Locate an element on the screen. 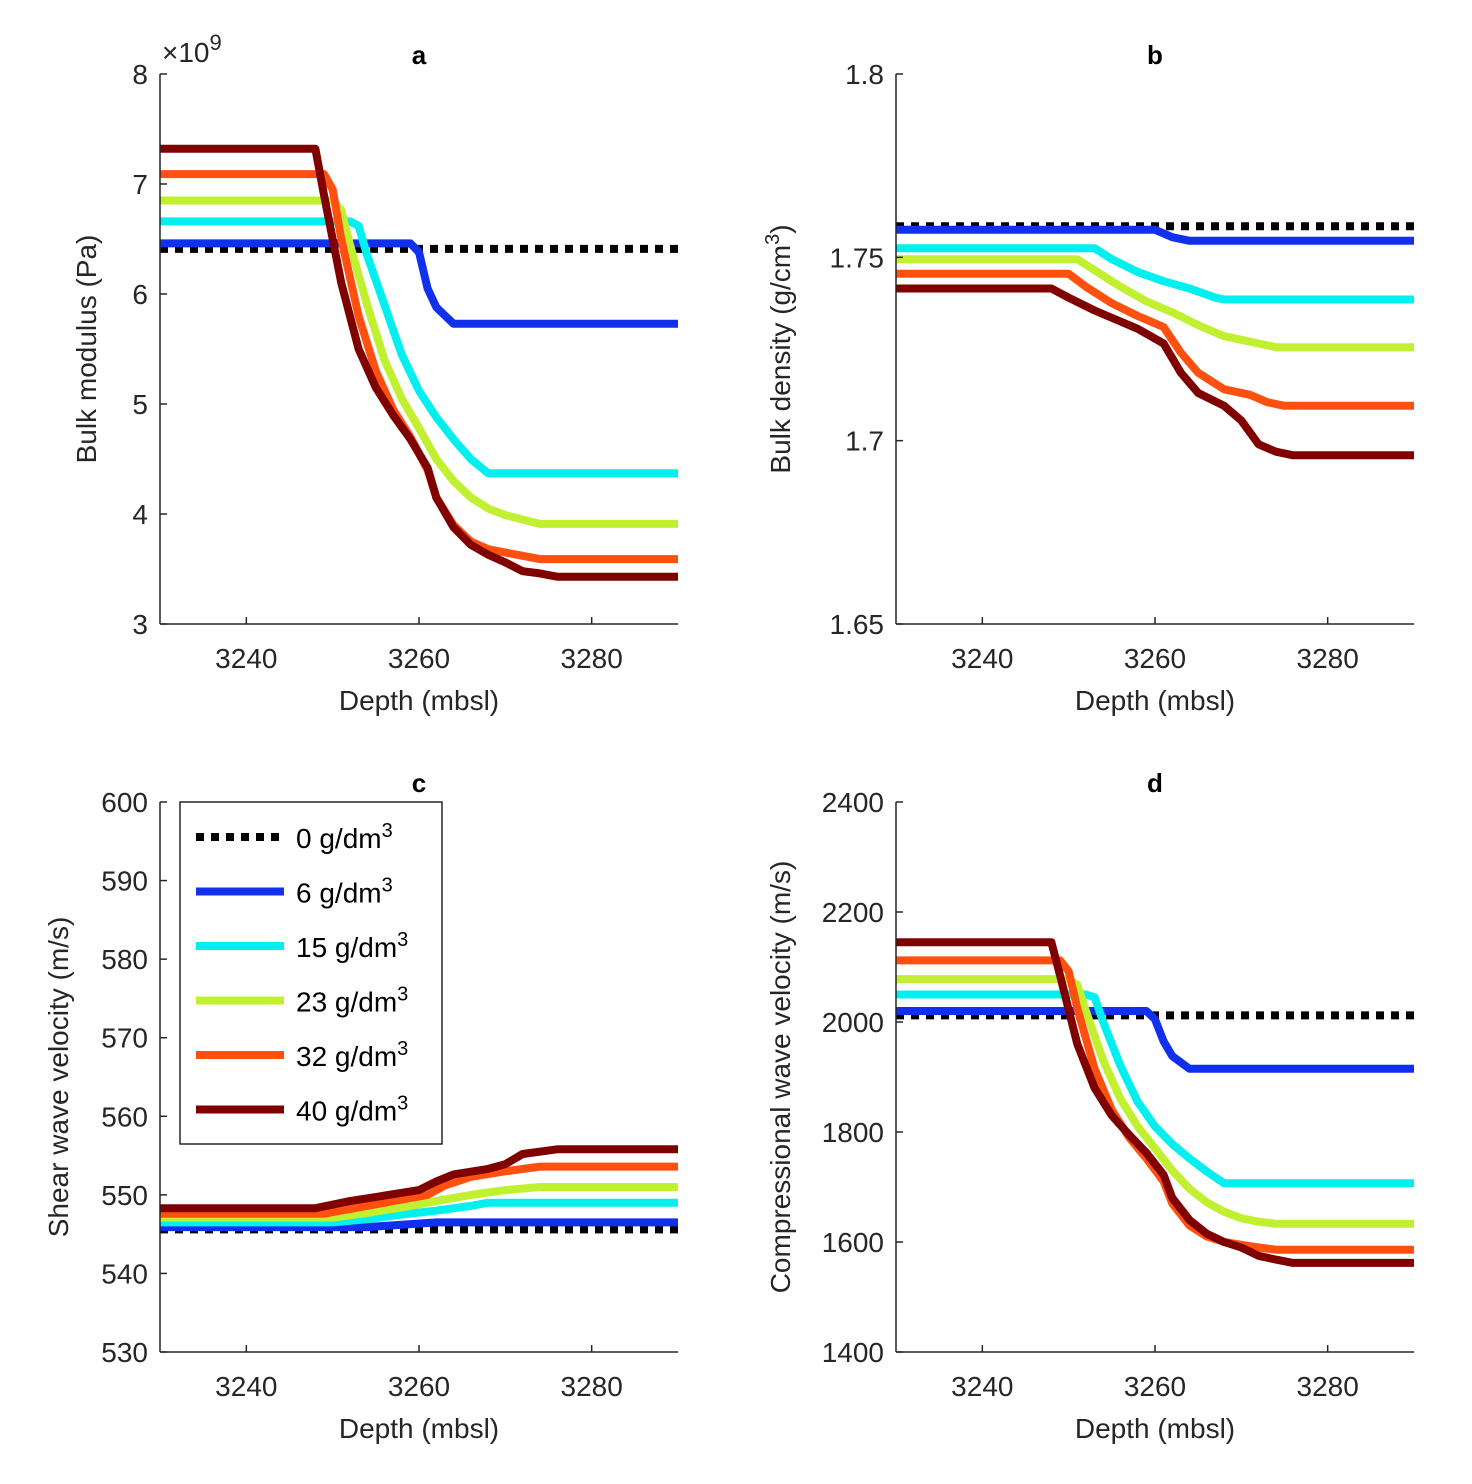 The image size is (1472, 1484). panel-title: b is located at coordinates (1155, 55).